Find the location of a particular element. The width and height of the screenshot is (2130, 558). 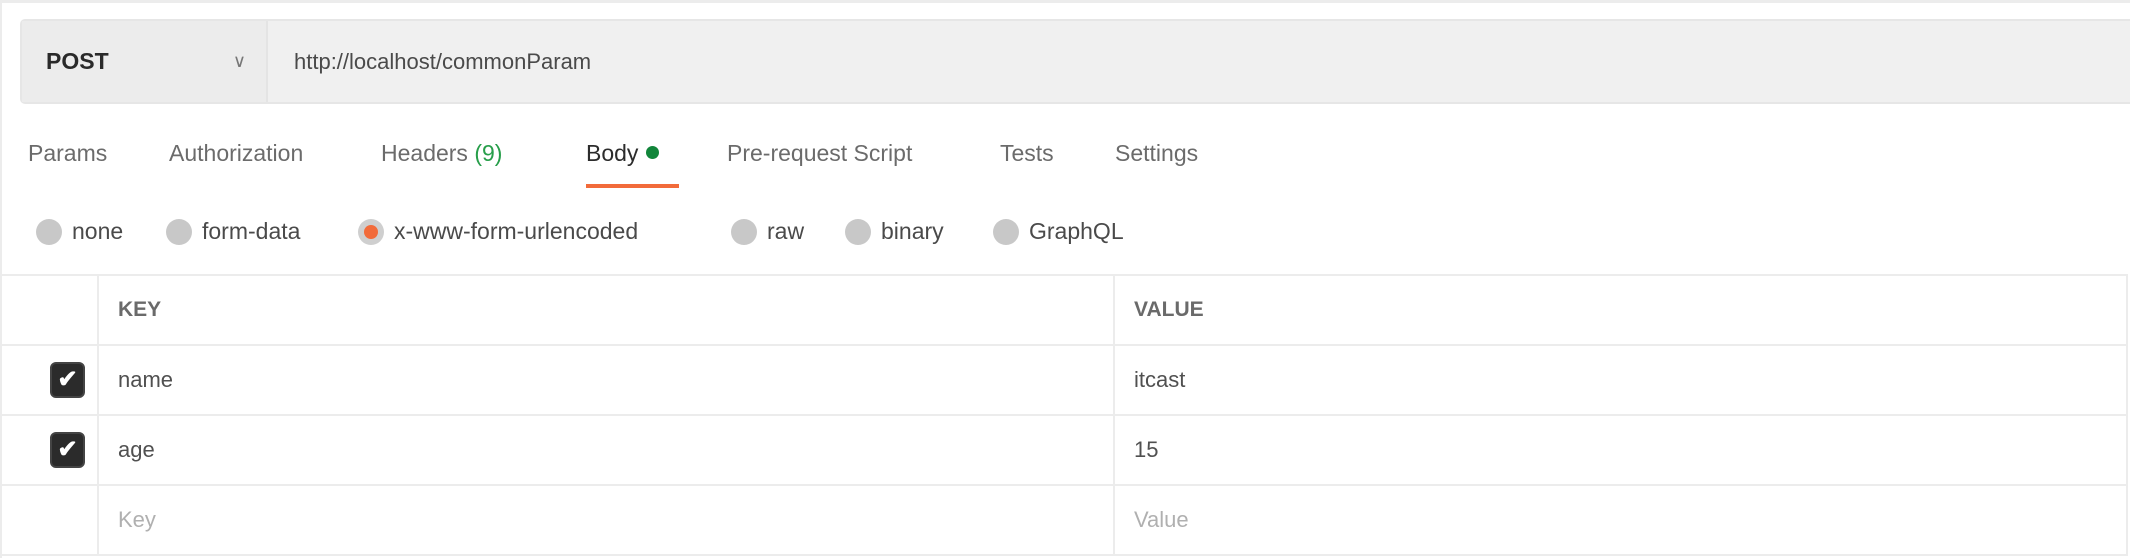

table-row: ✔ name itcast is located at coordinates (1064, 380).